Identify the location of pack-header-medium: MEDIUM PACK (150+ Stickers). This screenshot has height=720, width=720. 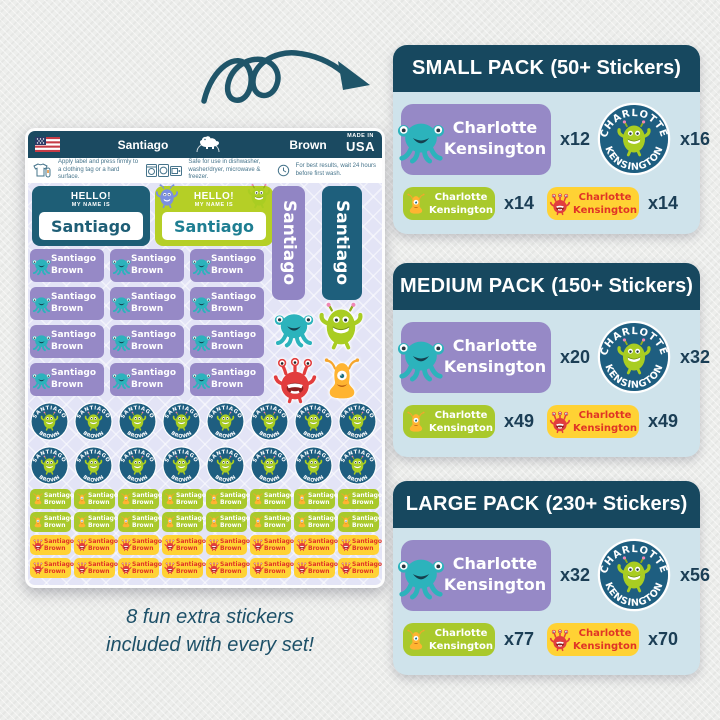
(546, 286).